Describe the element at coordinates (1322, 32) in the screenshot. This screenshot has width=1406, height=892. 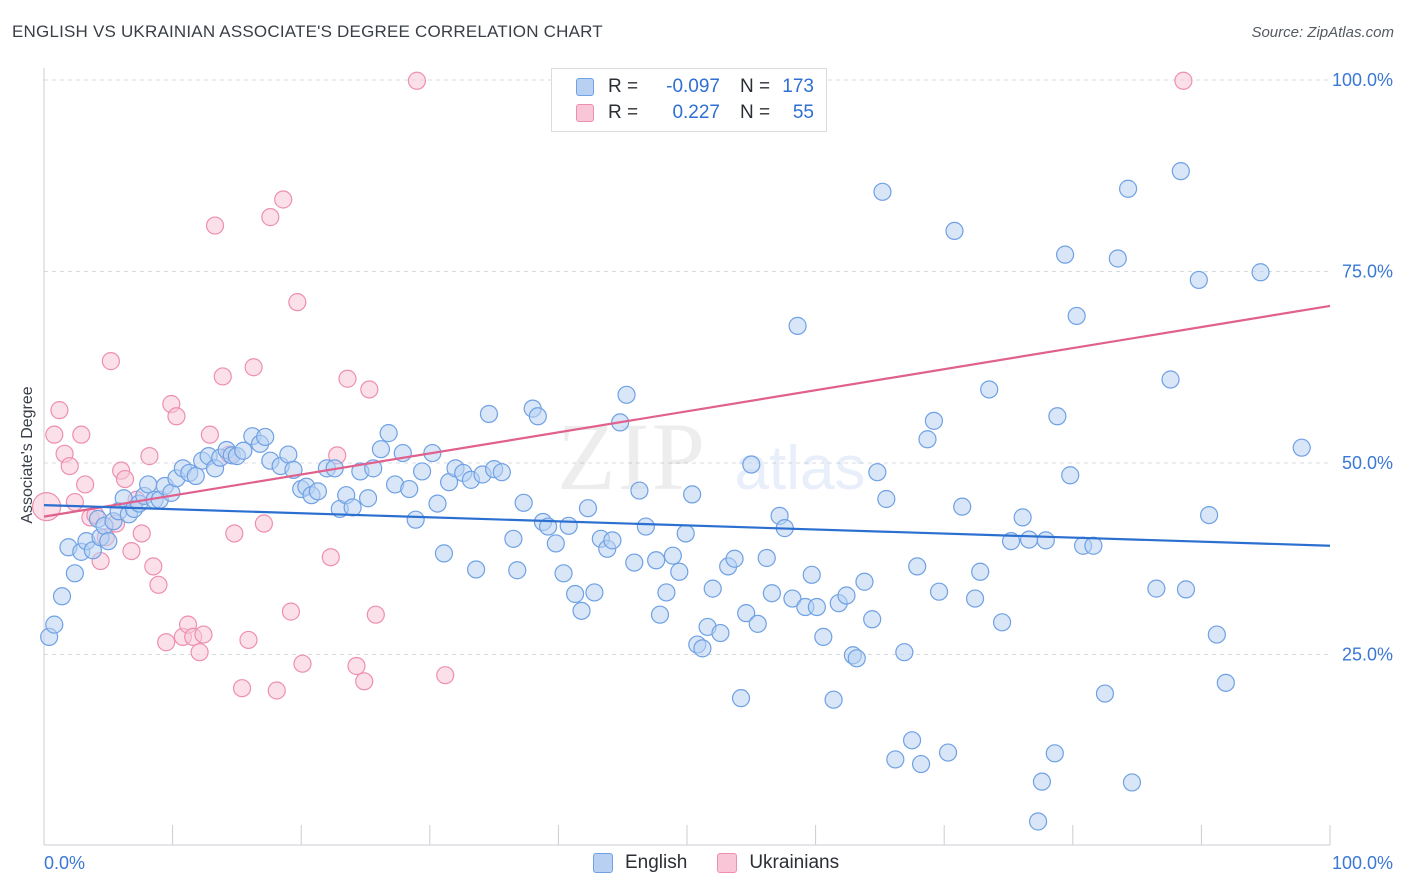
I see `source-label: Source: ZipAtlas.com` at that location.